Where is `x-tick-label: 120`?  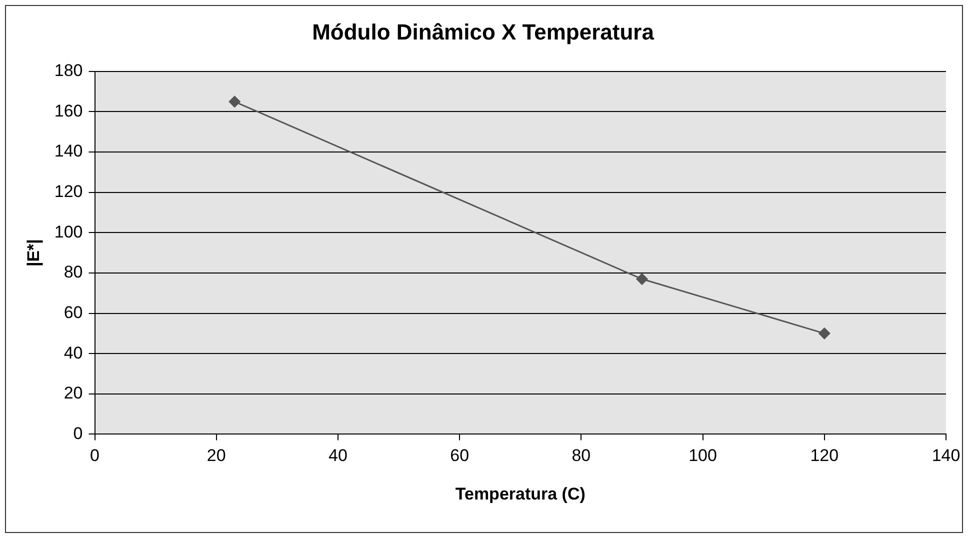
x-tick-label: 120 is located at coordinates (824, 456).